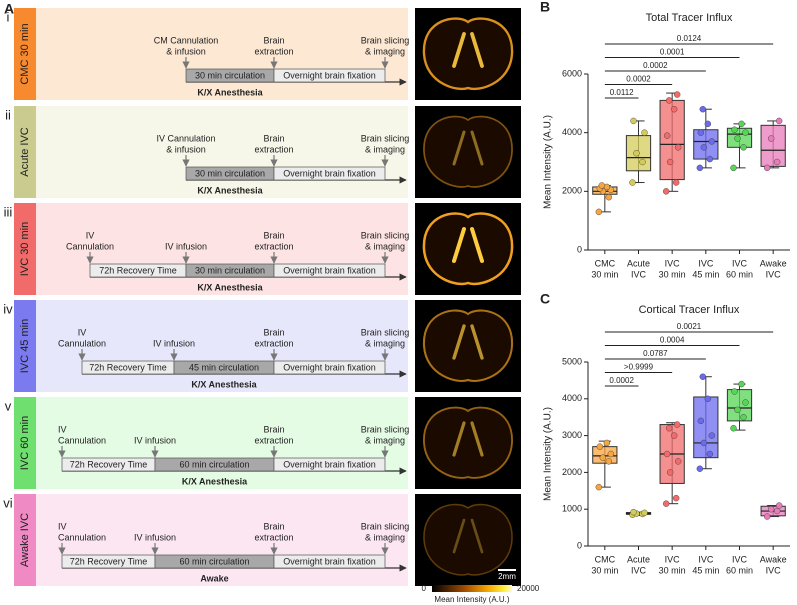 Image resolution: width=797 pixels, height=605 pixels. I want to click on box, so click(706, 427).